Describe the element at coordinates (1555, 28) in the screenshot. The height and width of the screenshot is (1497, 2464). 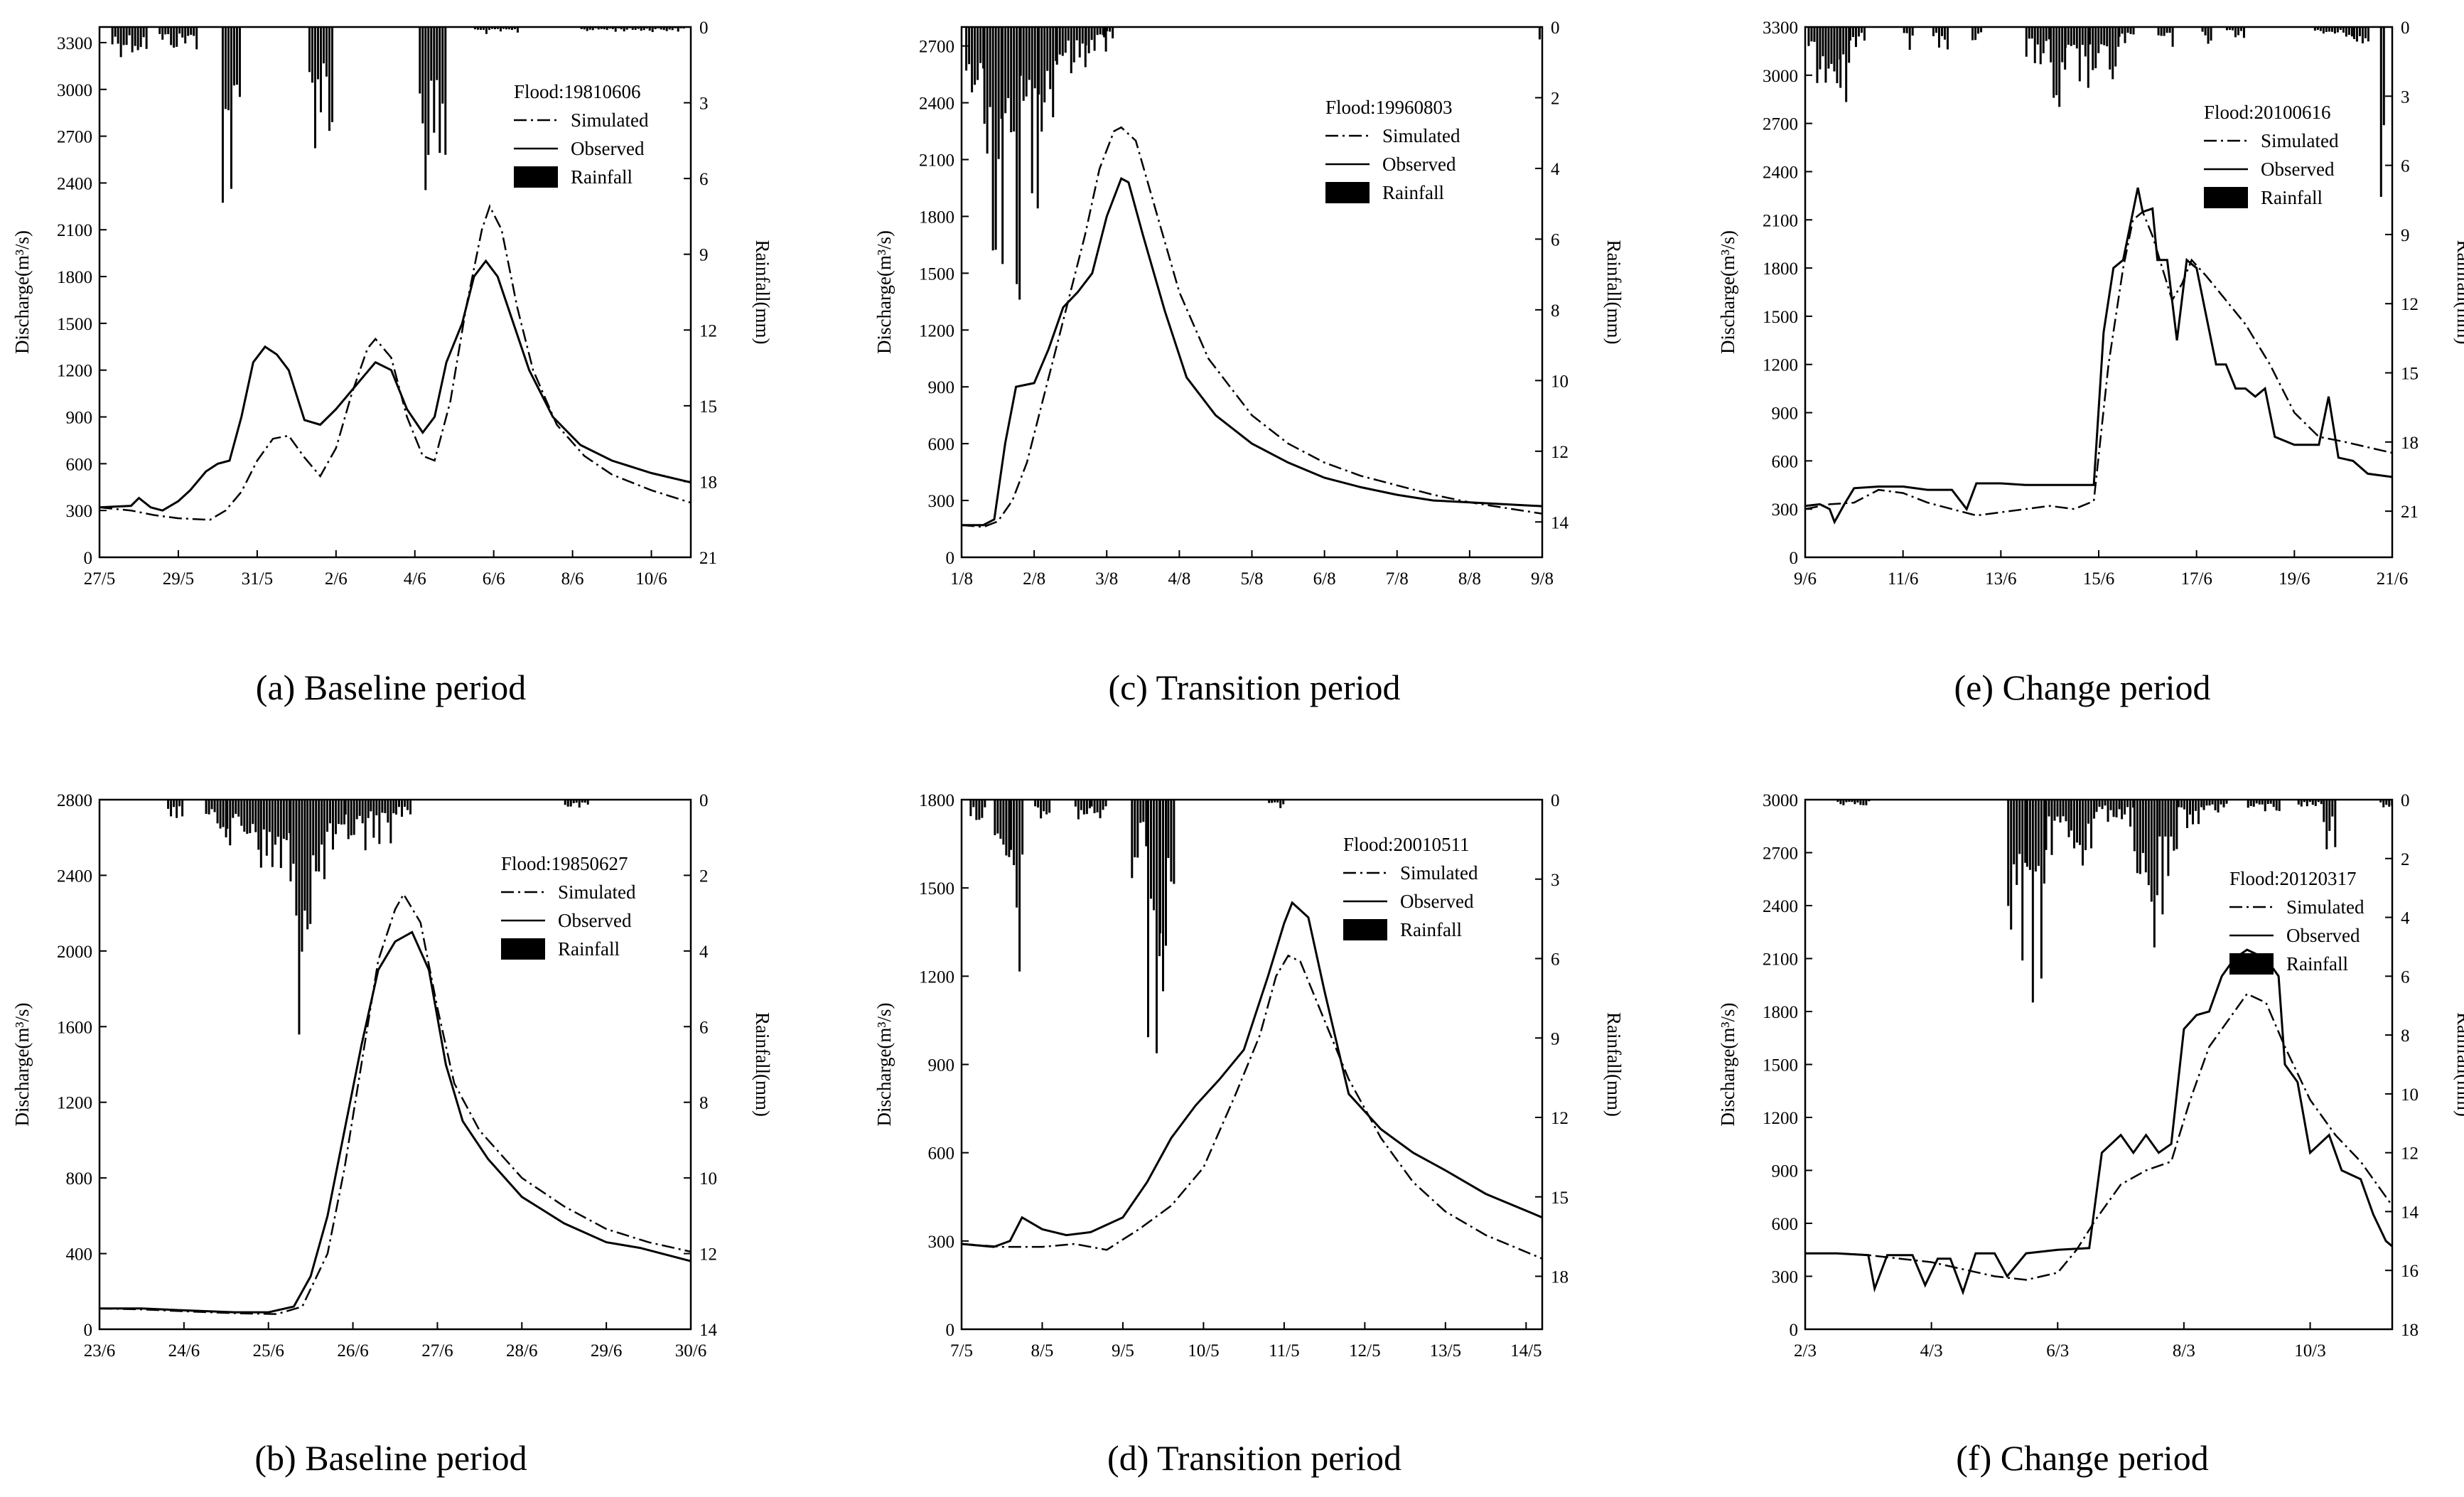
I see `y2-tick-label: 0` at that location.